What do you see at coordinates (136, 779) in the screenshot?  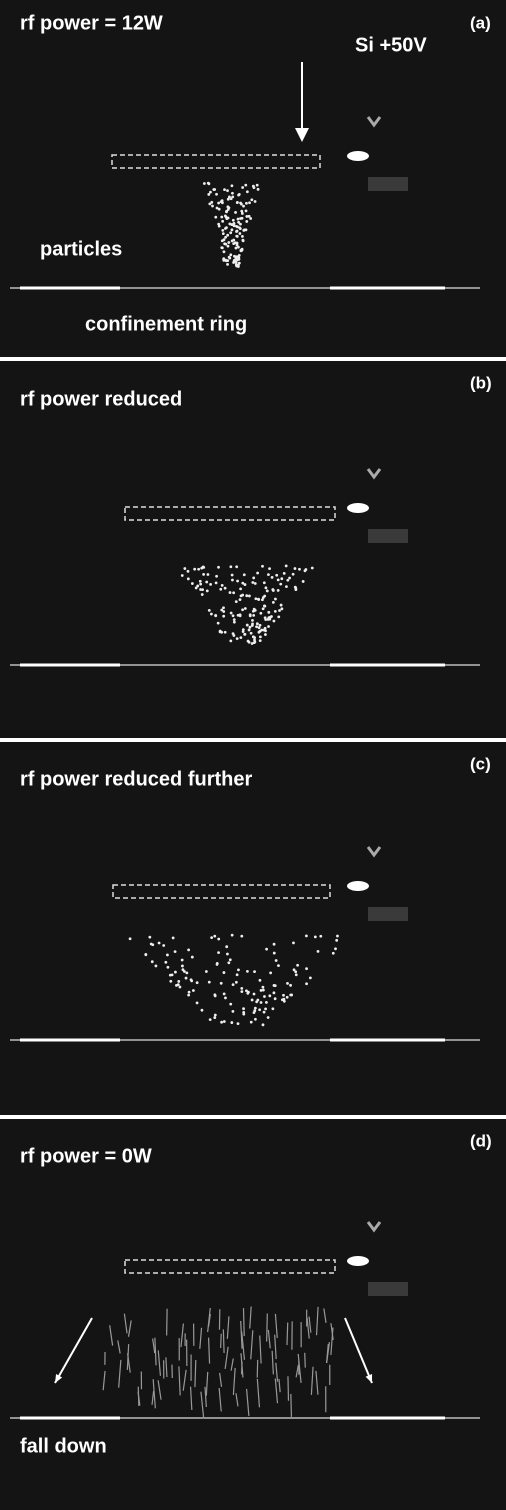 I see `panel-title: rf power reduced further` at bounding box center [136, 779].